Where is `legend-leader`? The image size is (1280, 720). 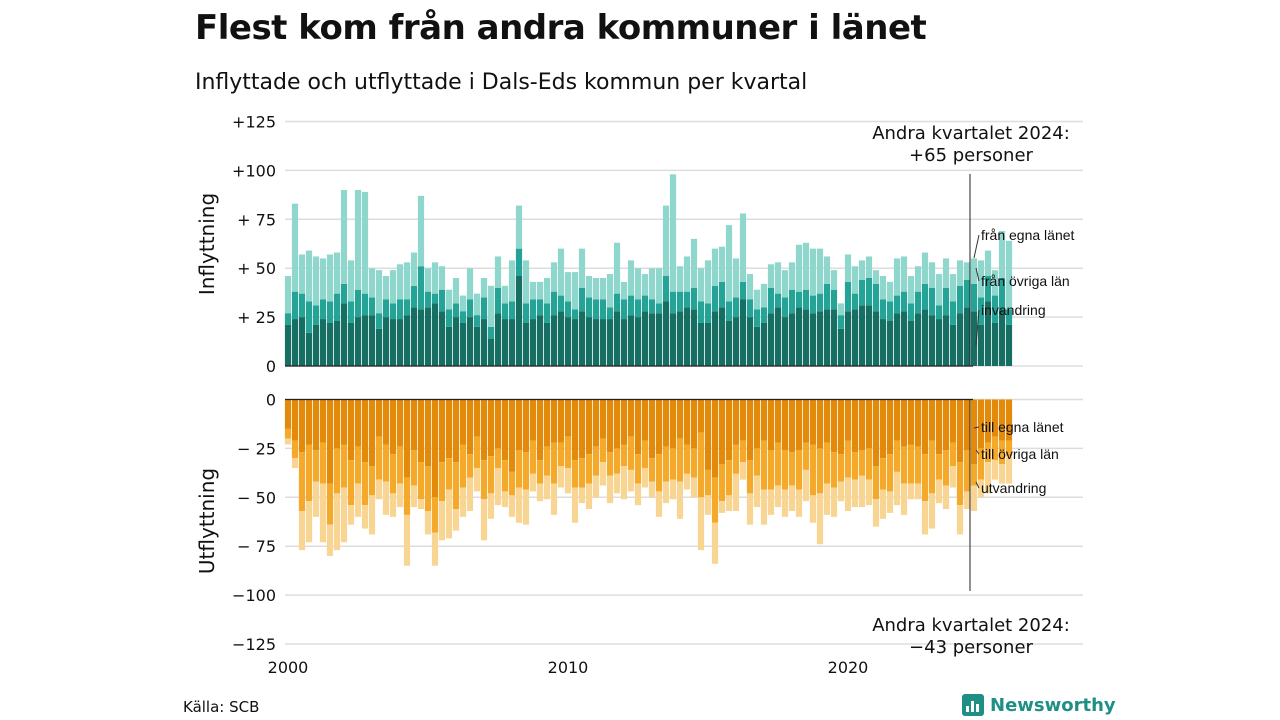 legend-leader is located at coordinates (977, 274).